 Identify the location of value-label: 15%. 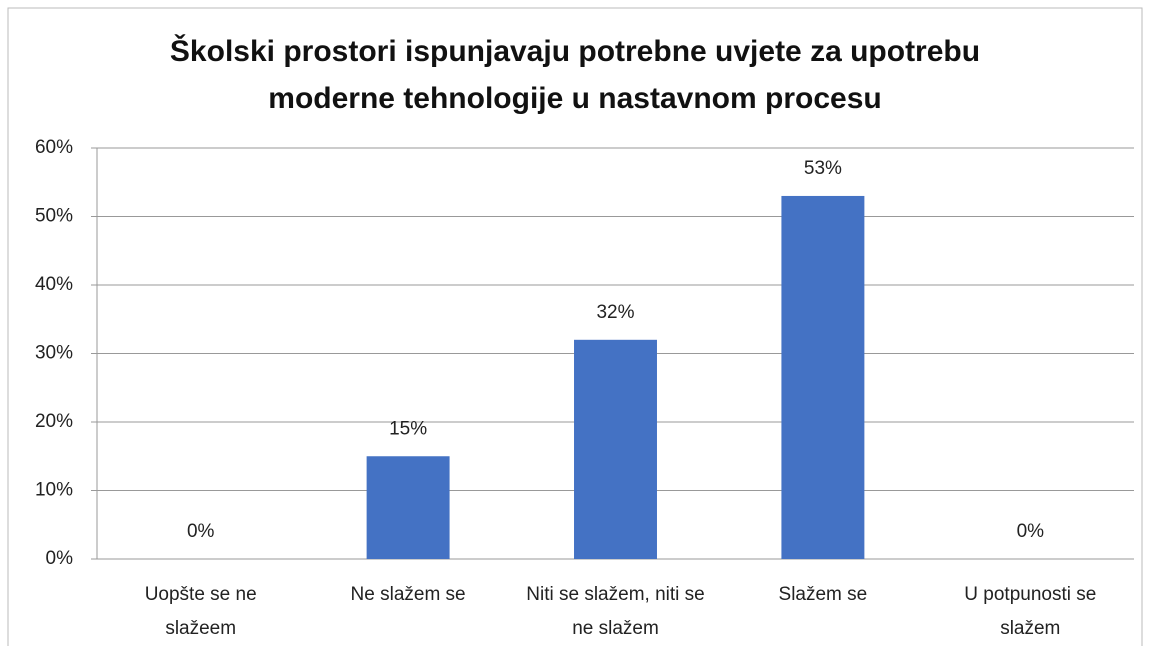
(408, 428).